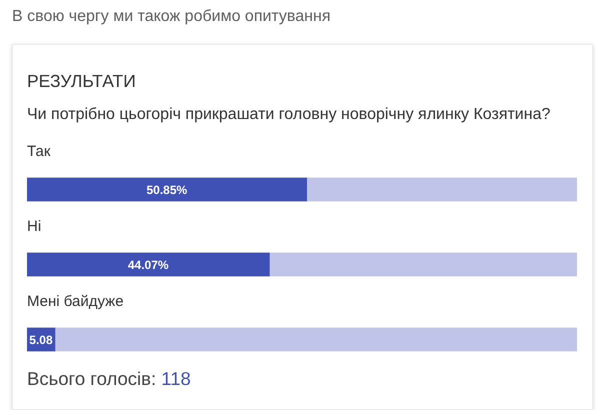 The image size is (603, 410). Describe the element at coordinates (171, 17) in the screenshot. I see `text: В свою чергу ми також робимо опитування` at that location.